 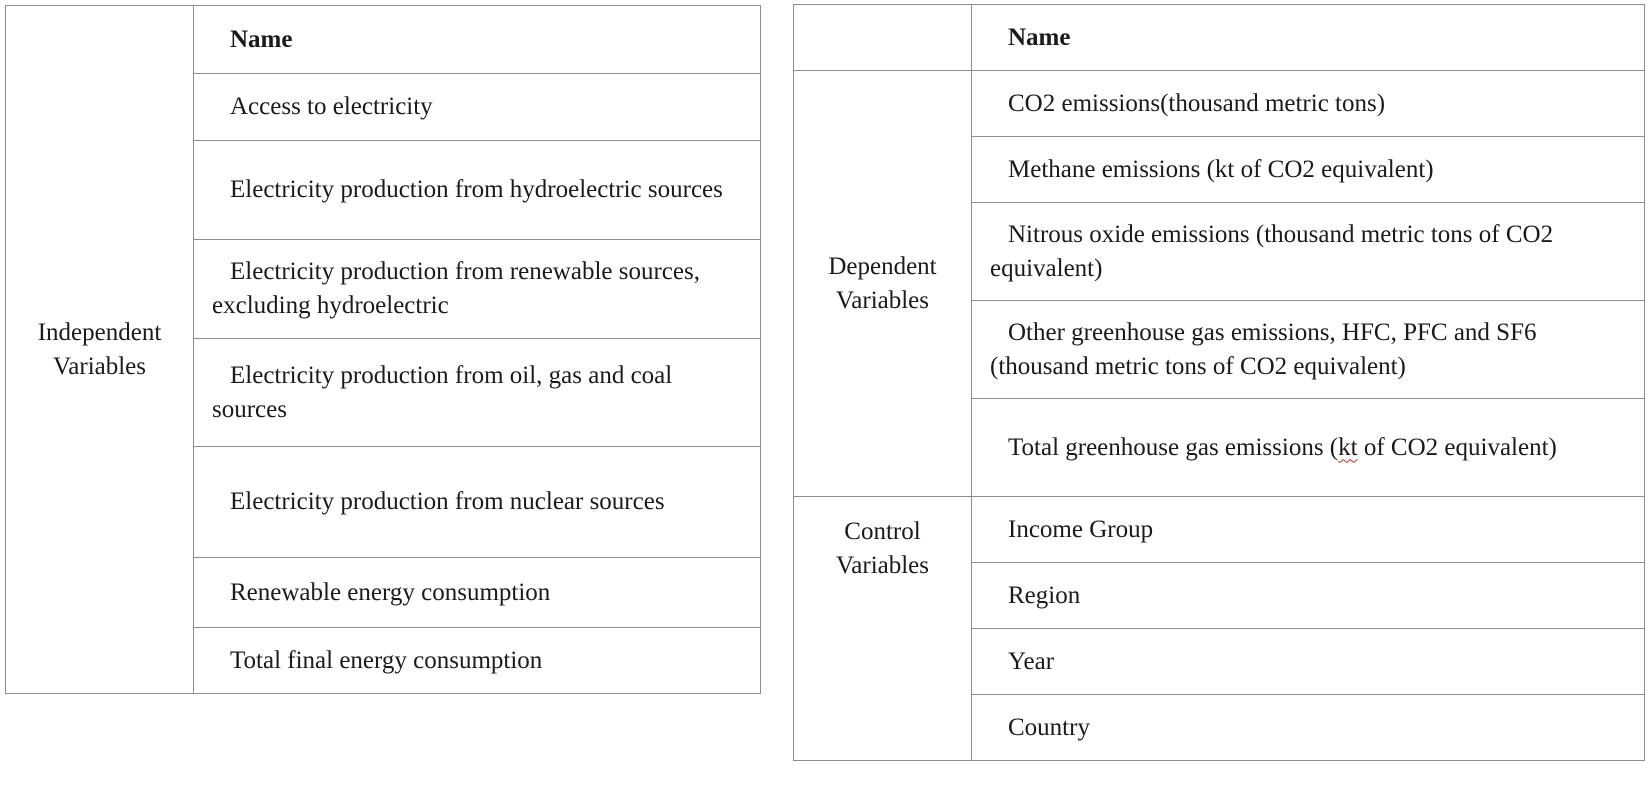 I want to click on group-label-dependent: Dependent Variables, so click(x=882, y=283).